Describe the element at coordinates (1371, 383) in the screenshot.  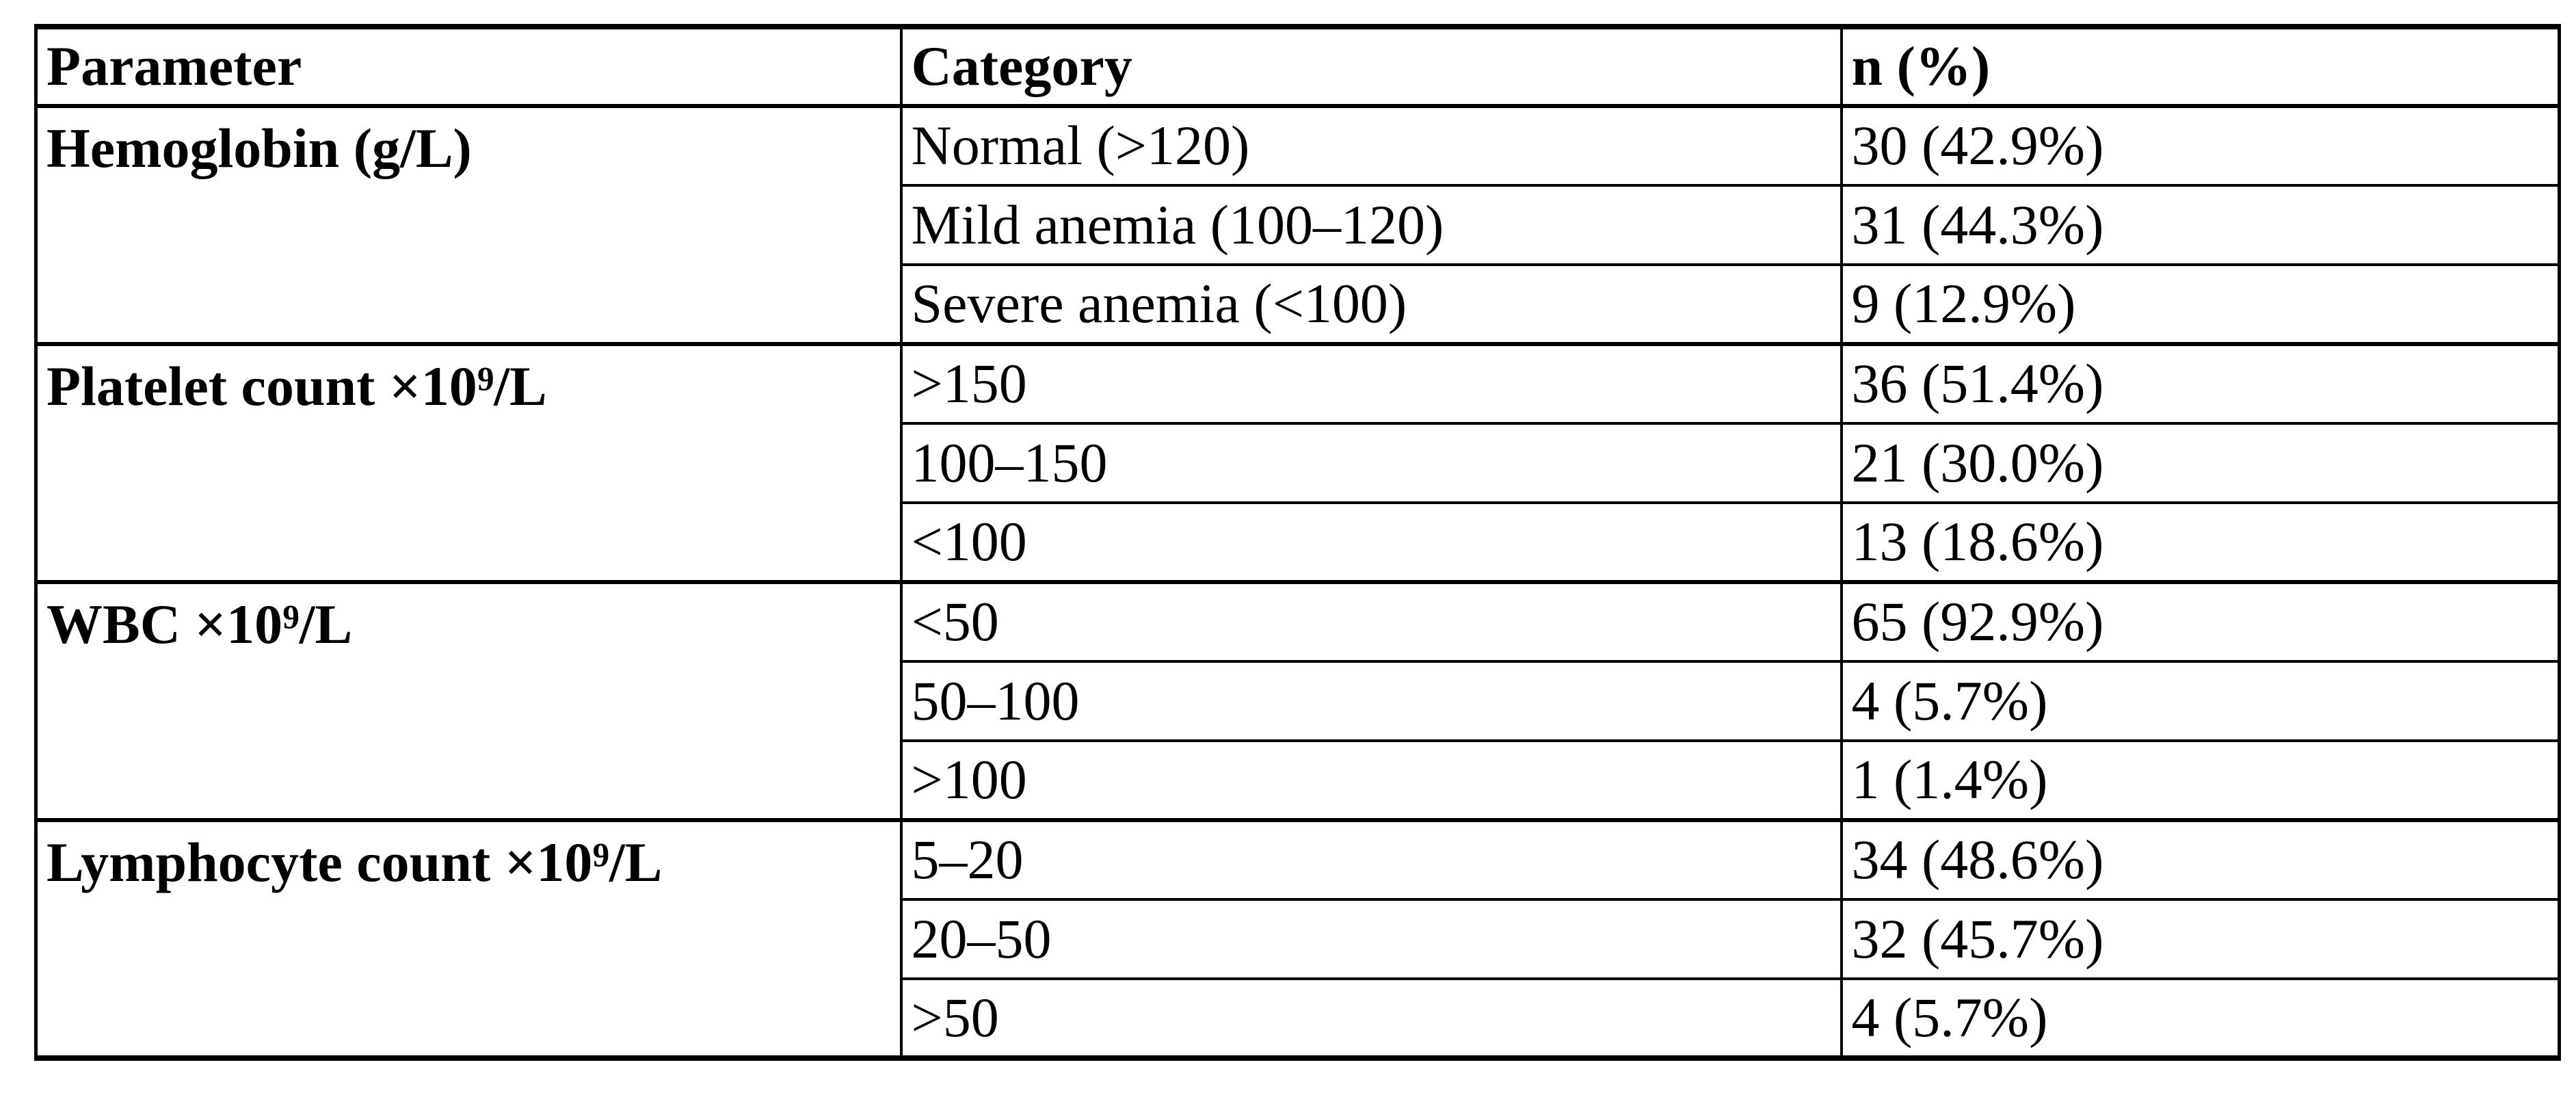
I see `category-cell: >150` at that location.